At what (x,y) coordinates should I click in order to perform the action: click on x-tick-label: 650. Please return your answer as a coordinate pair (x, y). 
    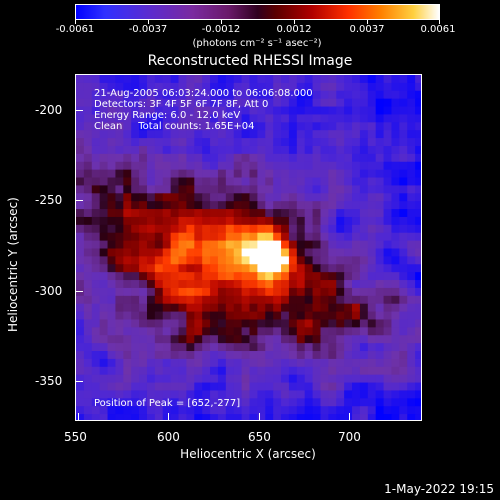
    Looking at the image, I should click on (259, 437).